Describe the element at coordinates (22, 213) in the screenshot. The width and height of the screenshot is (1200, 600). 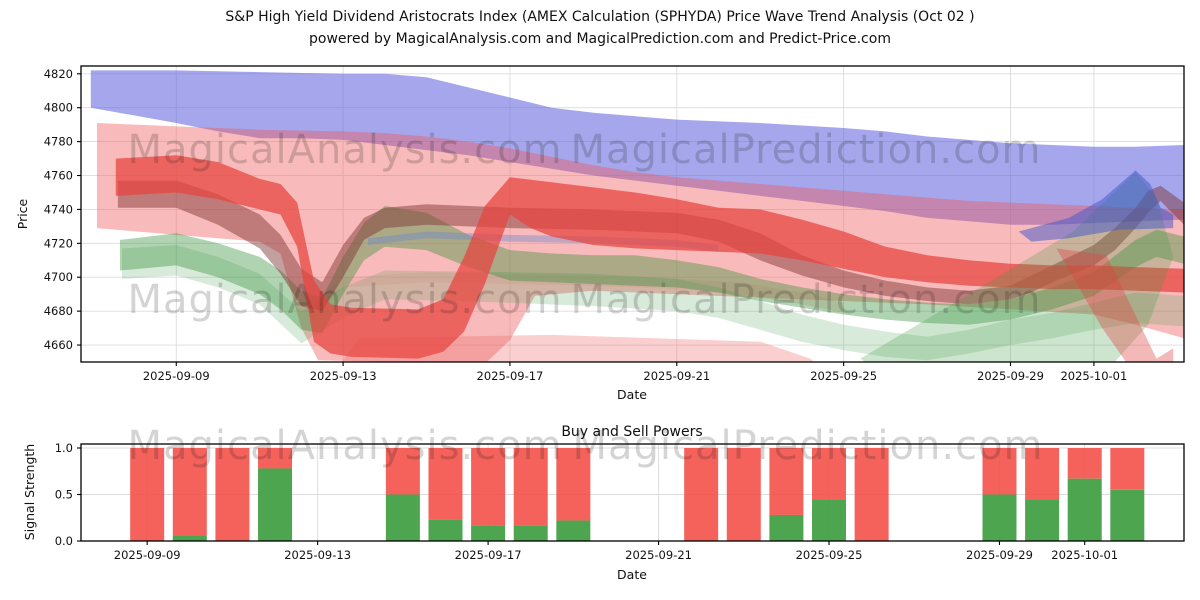
I see `price-y-axis-label: Price` at that location.